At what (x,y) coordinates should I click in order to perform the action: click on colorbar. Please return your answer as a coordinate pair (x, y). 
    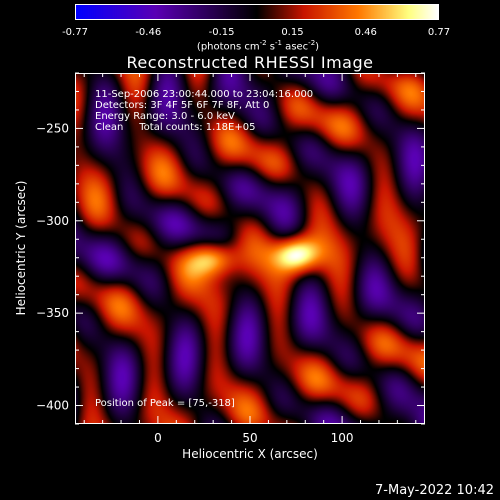
    Looking at the image, I should click on (257, 12).